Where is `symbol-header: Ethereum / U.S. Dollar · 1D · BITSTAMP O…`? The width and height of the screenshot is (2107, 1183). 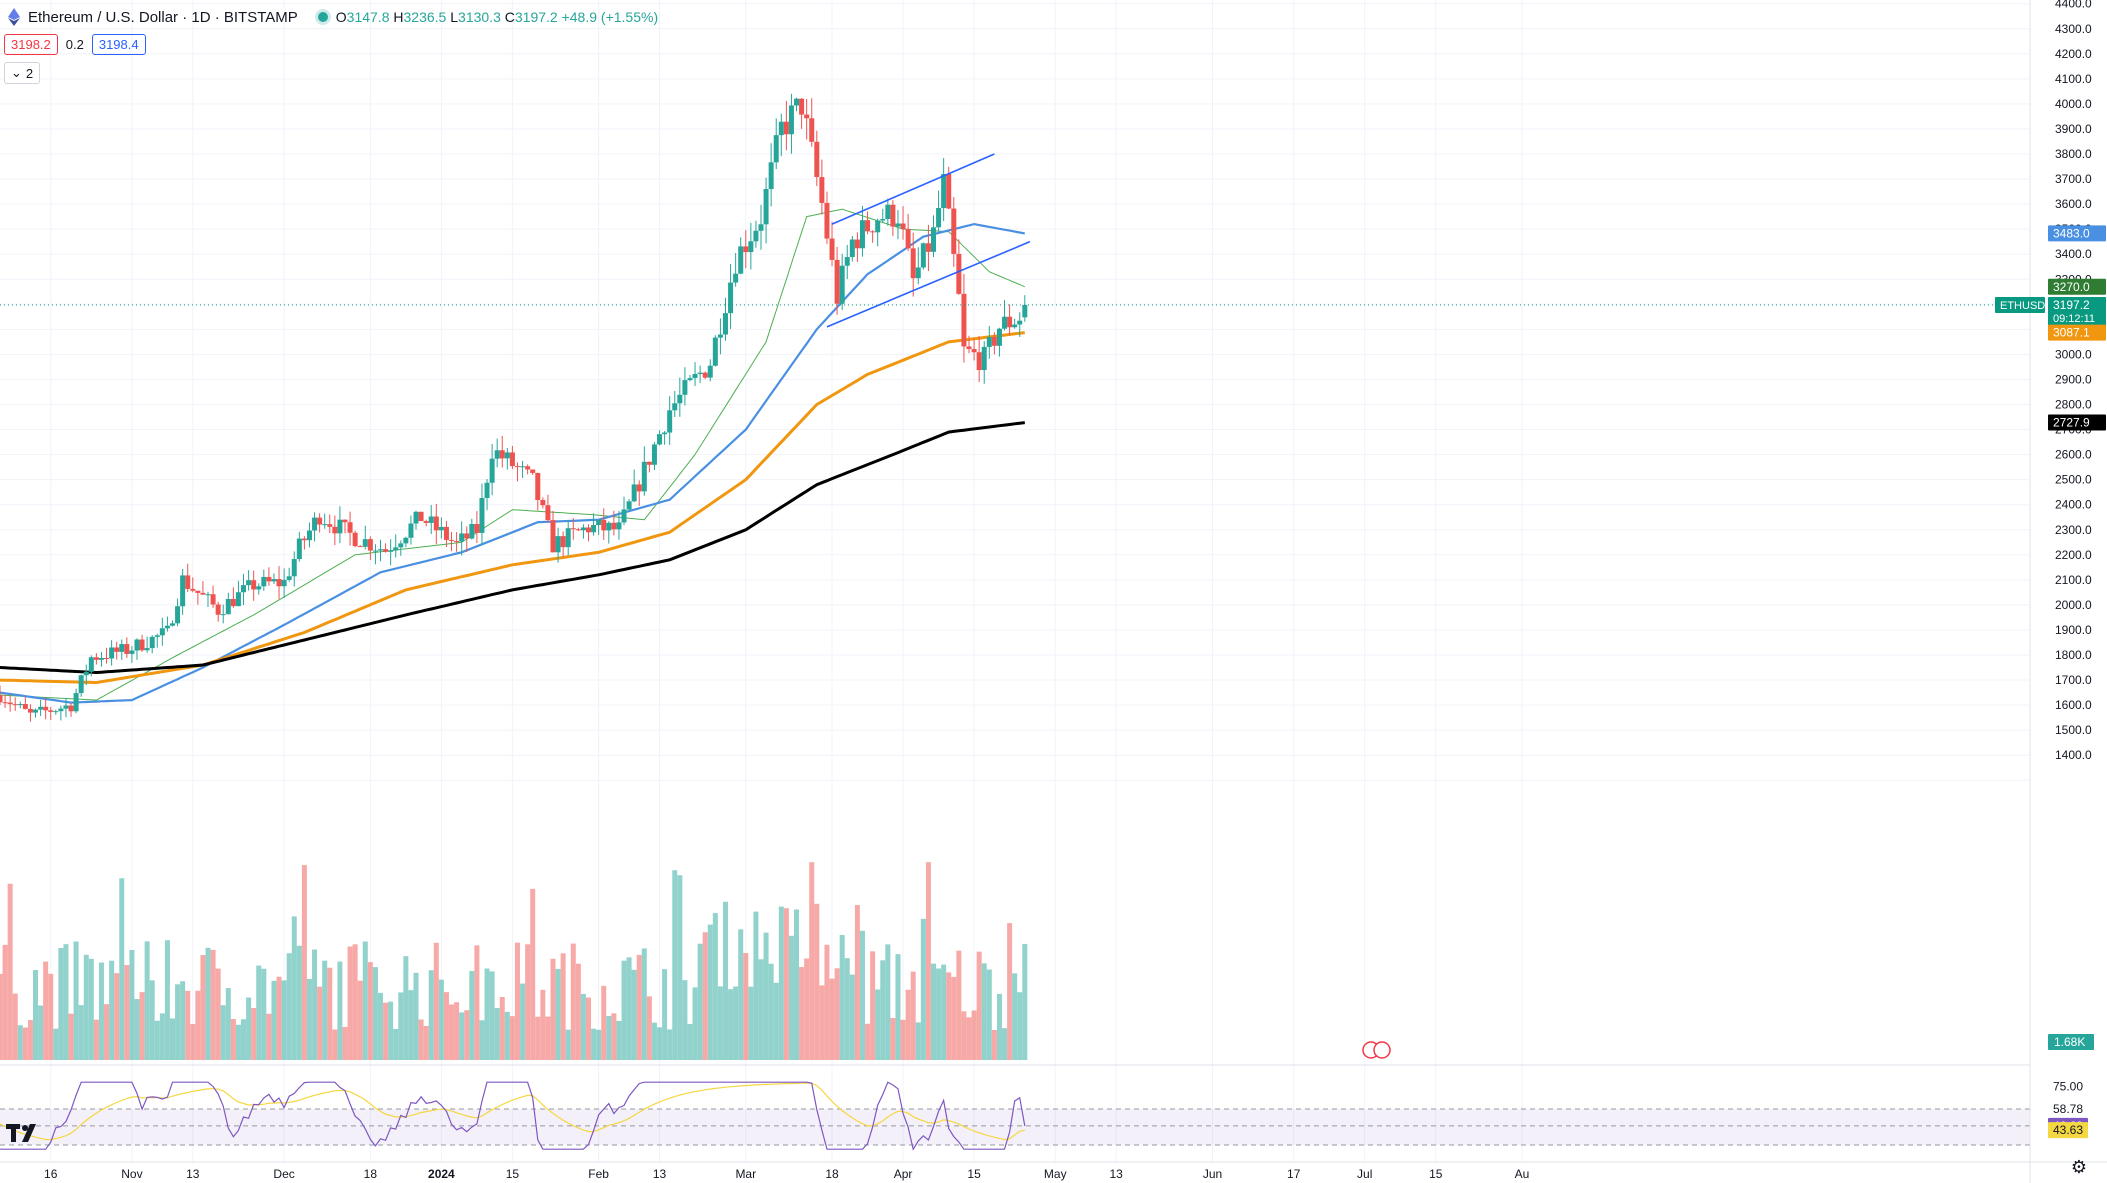 symbol-header: Ethereum / U.S. Dollar · 1D · BITSTAMP O… is located at coordinates (333, 17).